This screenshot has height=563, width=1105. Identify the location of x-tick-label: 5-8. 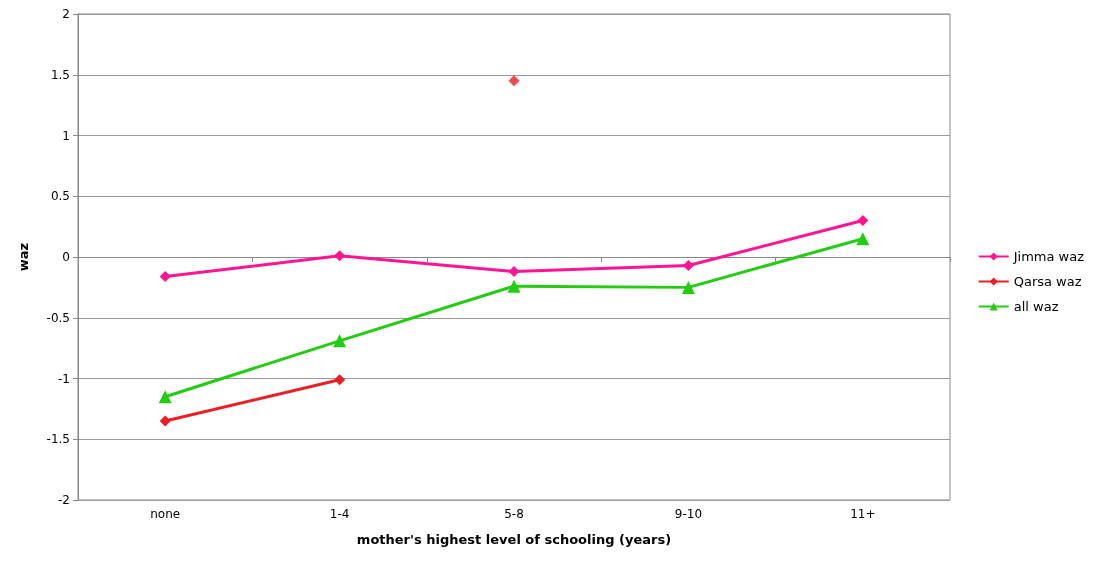
(514, 514).